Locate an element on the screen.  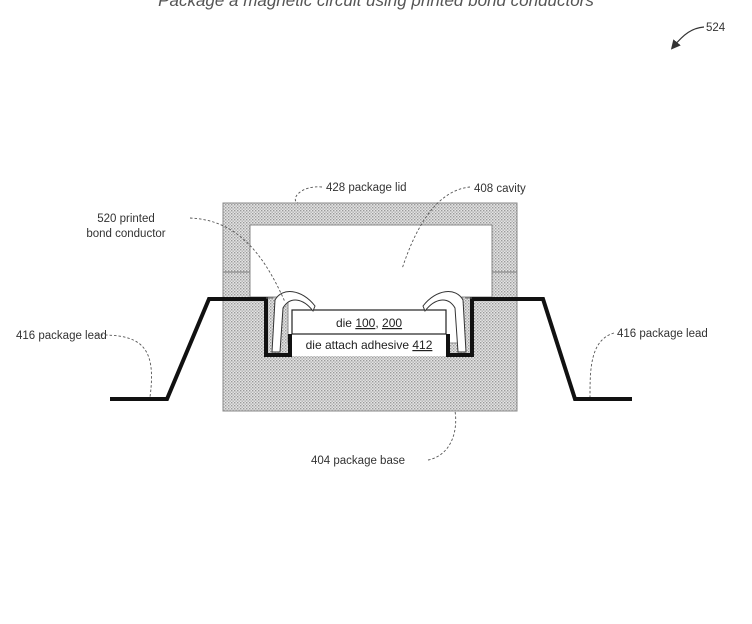
cavity is located at coordinates (371, 261).